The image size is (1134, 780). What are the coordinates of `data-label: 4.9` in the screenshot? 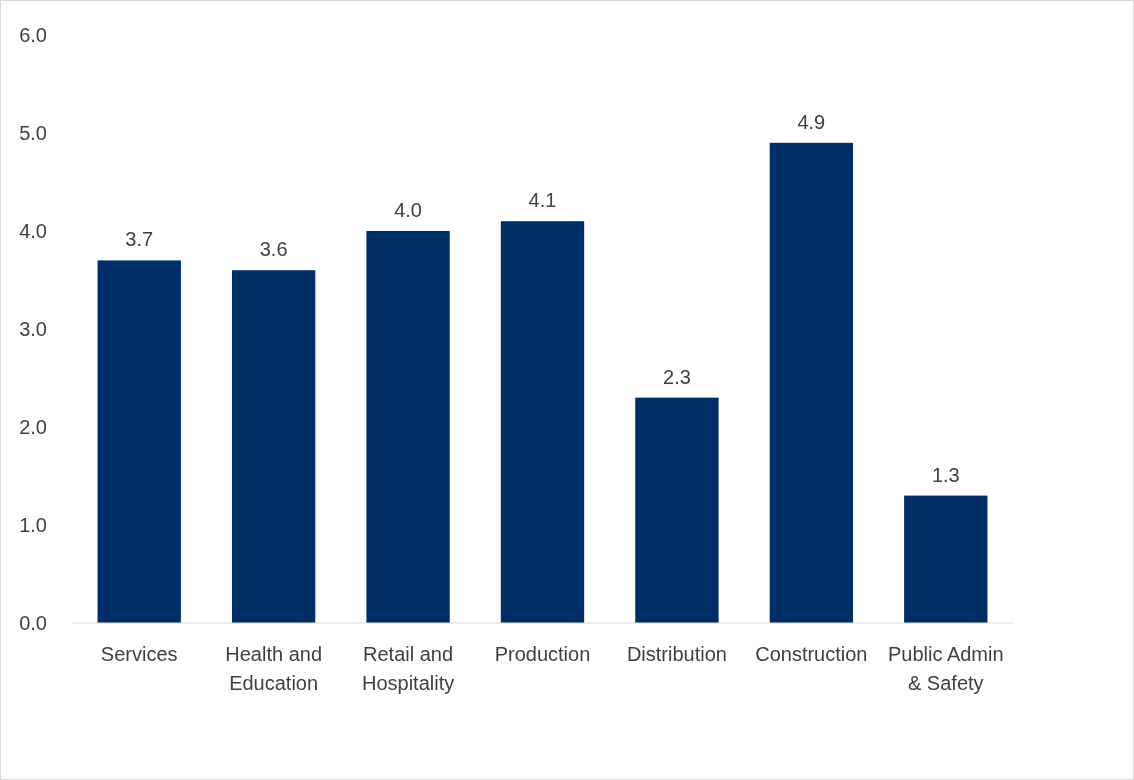 It's located at (811, 121).